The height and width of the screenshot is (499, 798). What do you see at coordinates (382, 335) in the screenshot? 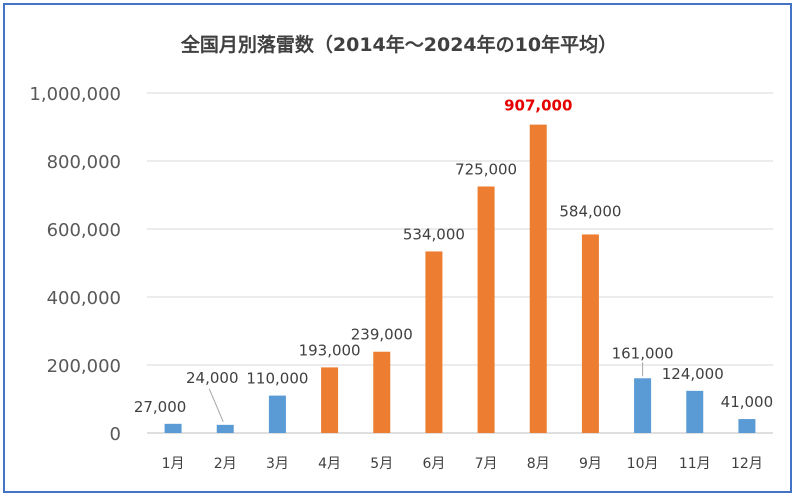
I see `data-label: 239,000` at bounding box center [382, 335].